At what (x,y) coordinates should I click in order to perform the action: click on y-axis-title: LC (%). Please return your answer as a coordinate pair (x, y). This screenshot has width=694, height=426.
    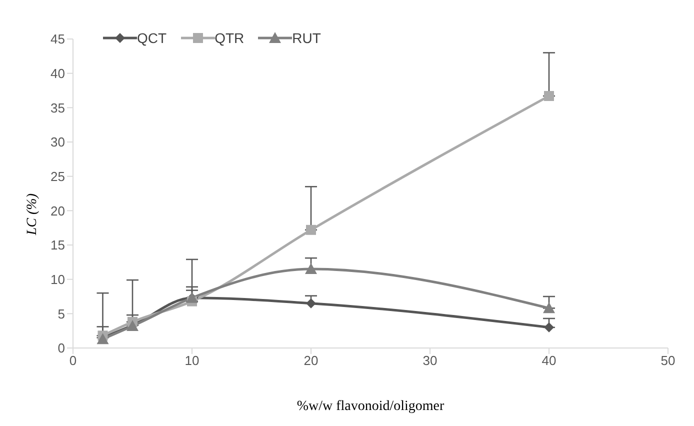
    Looking at the image, I should click on (32, 214).